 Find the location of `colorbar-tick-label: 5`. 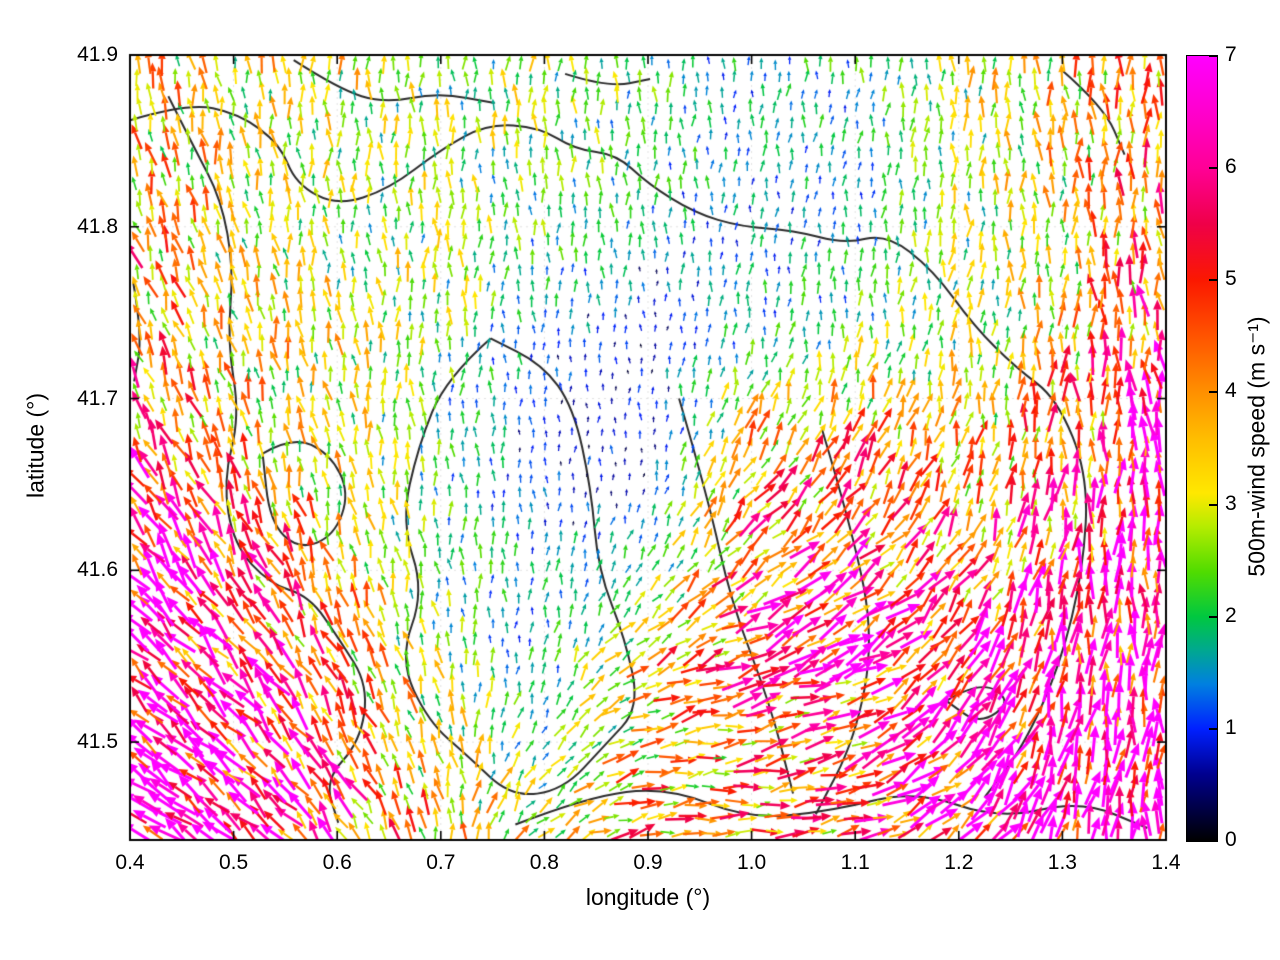

colorbar-tick-label: 5 is located at coordinates (1231, 279).